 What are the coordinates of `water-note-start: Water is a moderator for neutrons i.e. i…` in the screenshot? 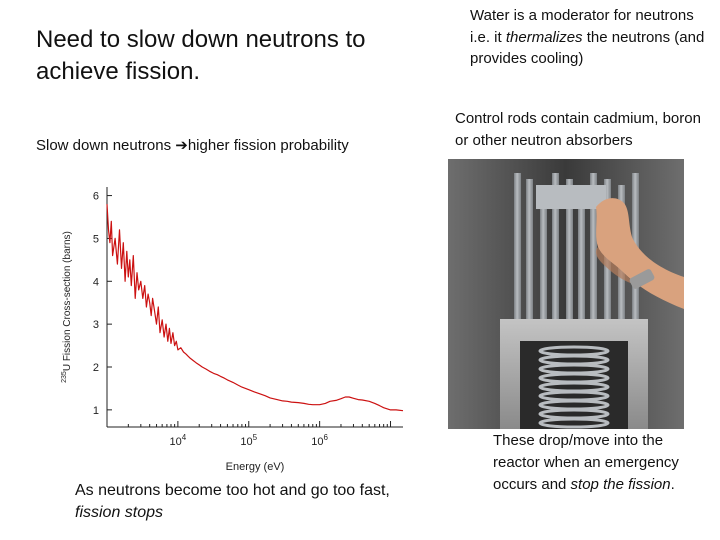 It's located at (582, 26).